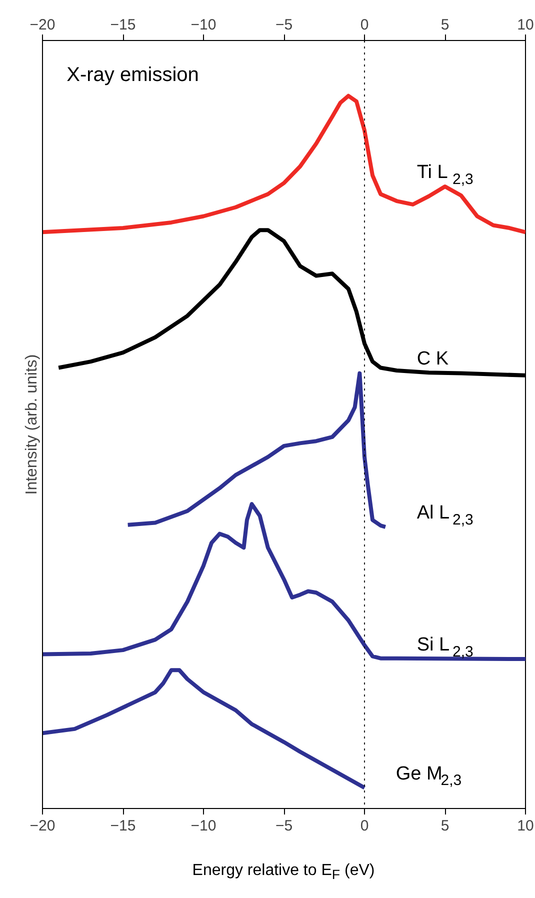 The image size is (535, 898). Describe the element at coordinates (284, 826) in the screenshot. I see `x2-tick-label: −5` at that location.